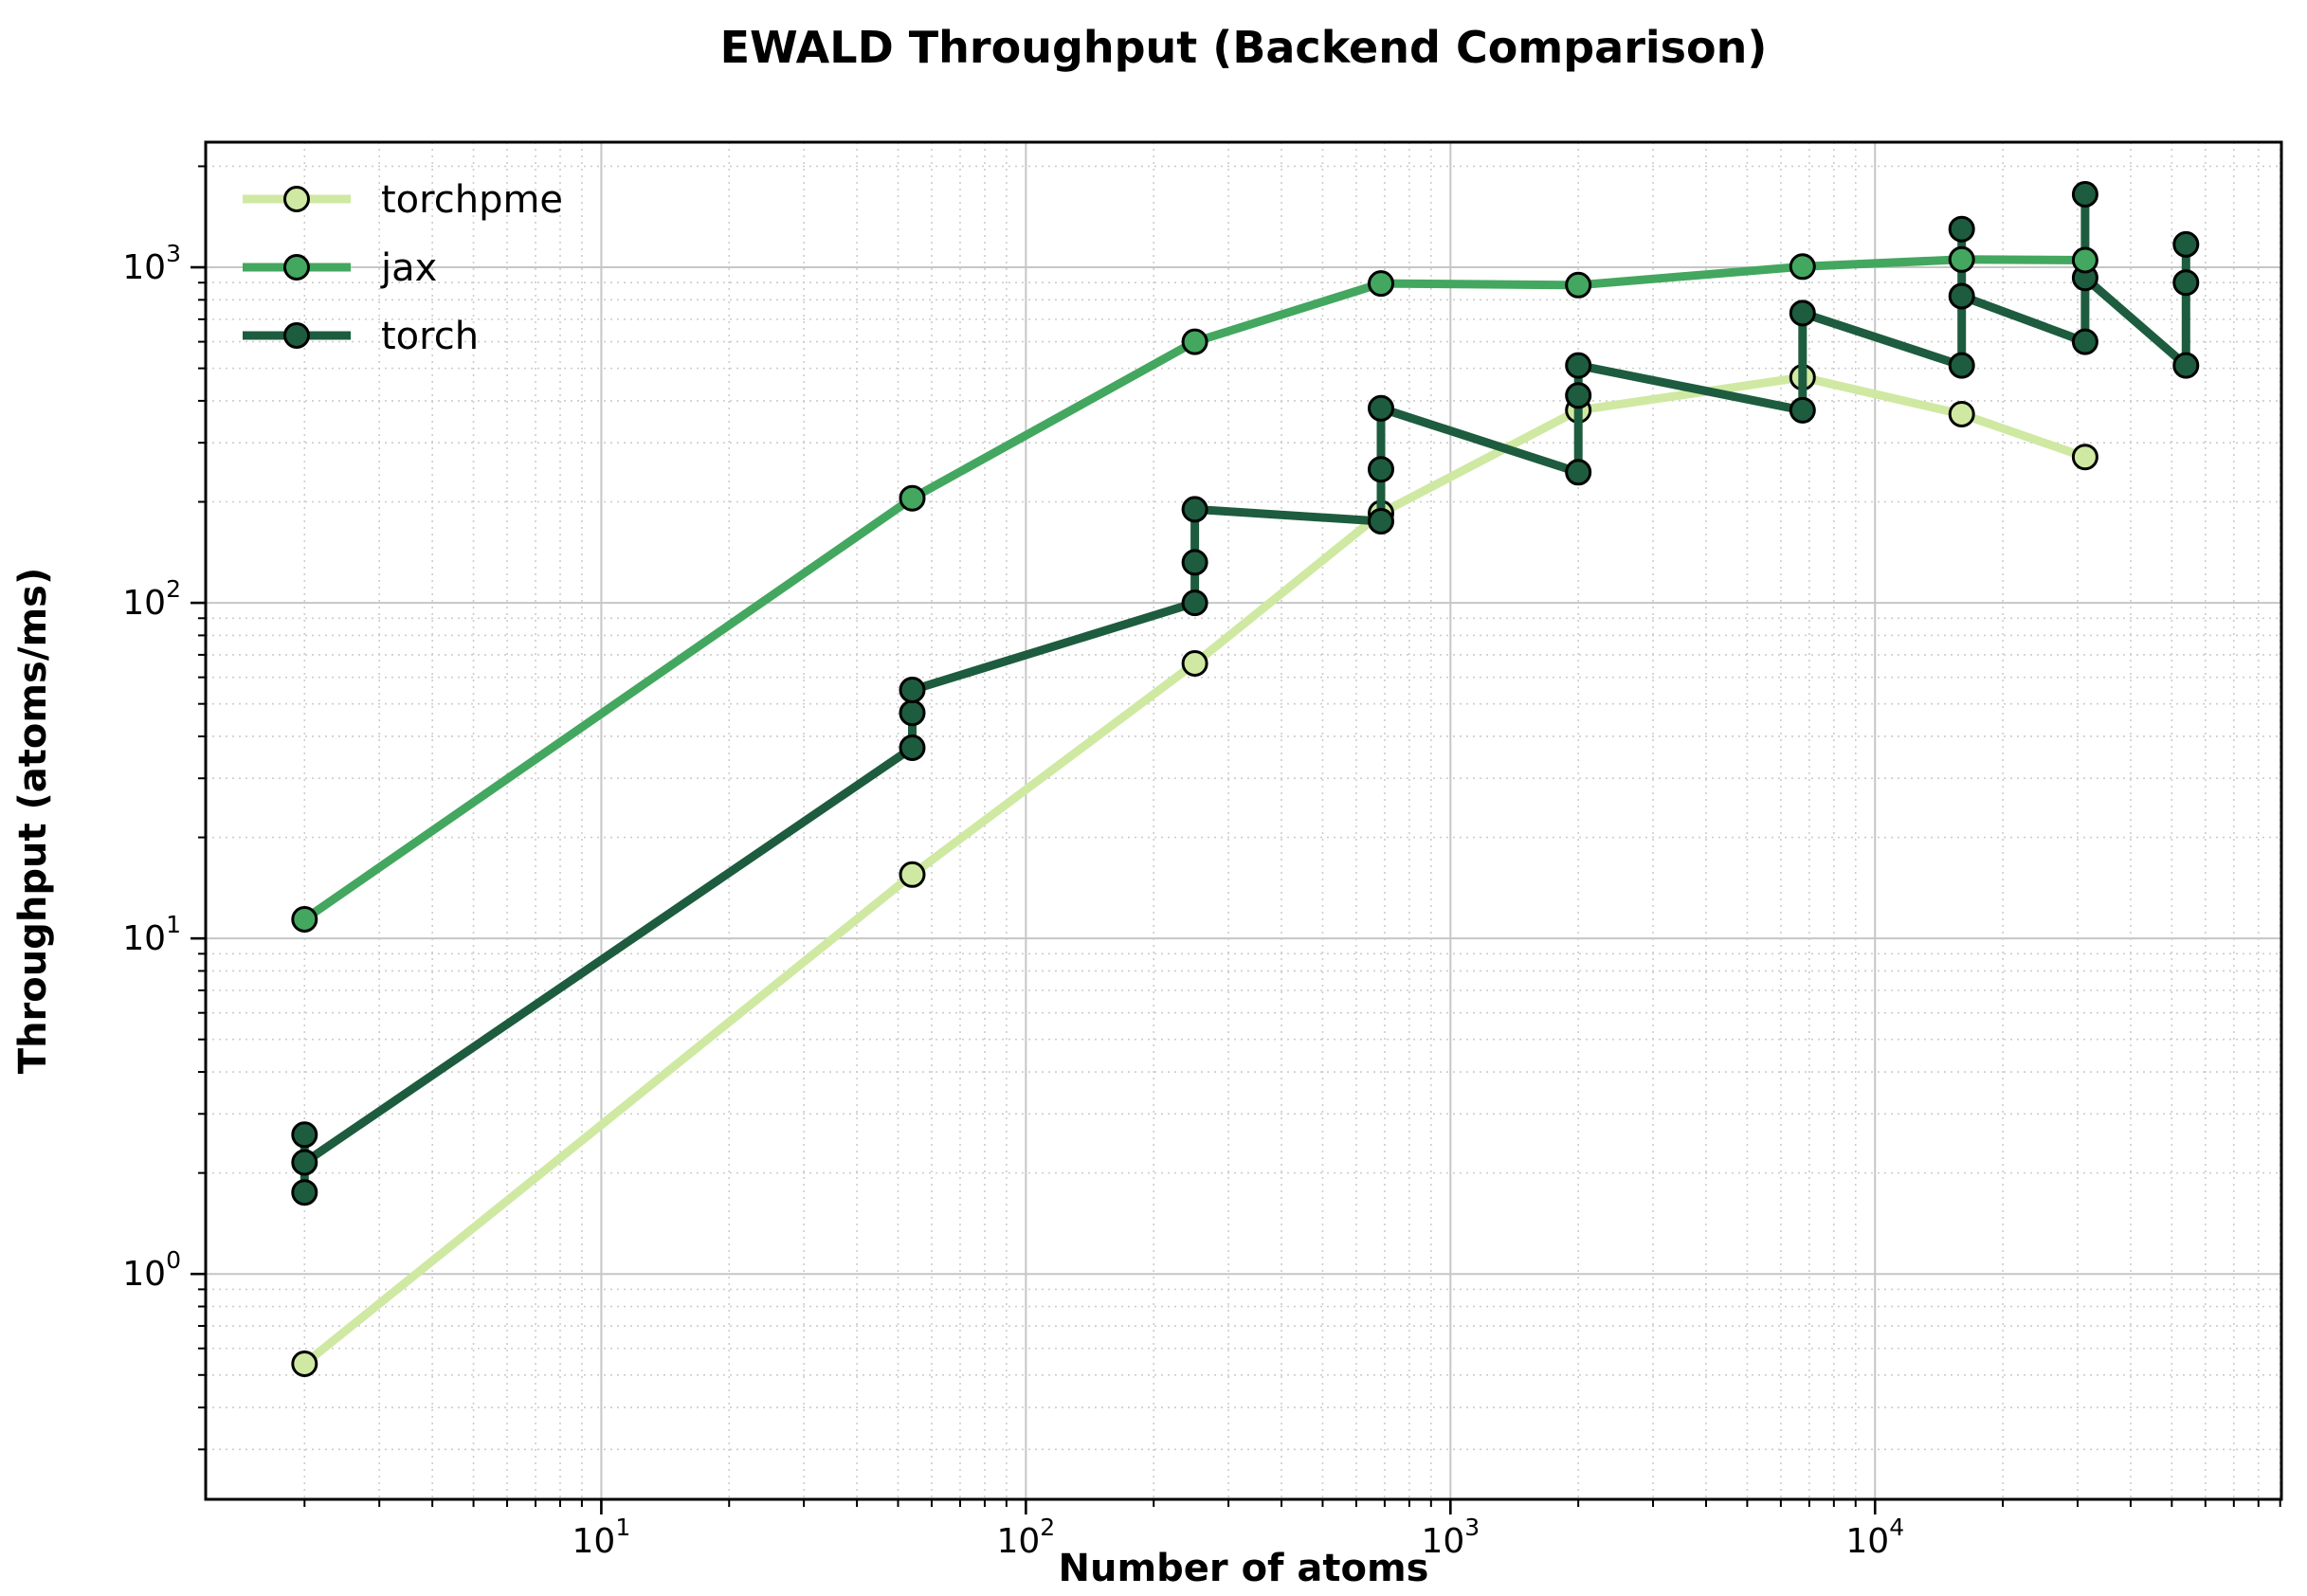 The width and height of the screenshot is (2307, 1596). Describe the element at coordinates (296, 199) in the screenshot. I see `legend-marker-torchpme` at that location.